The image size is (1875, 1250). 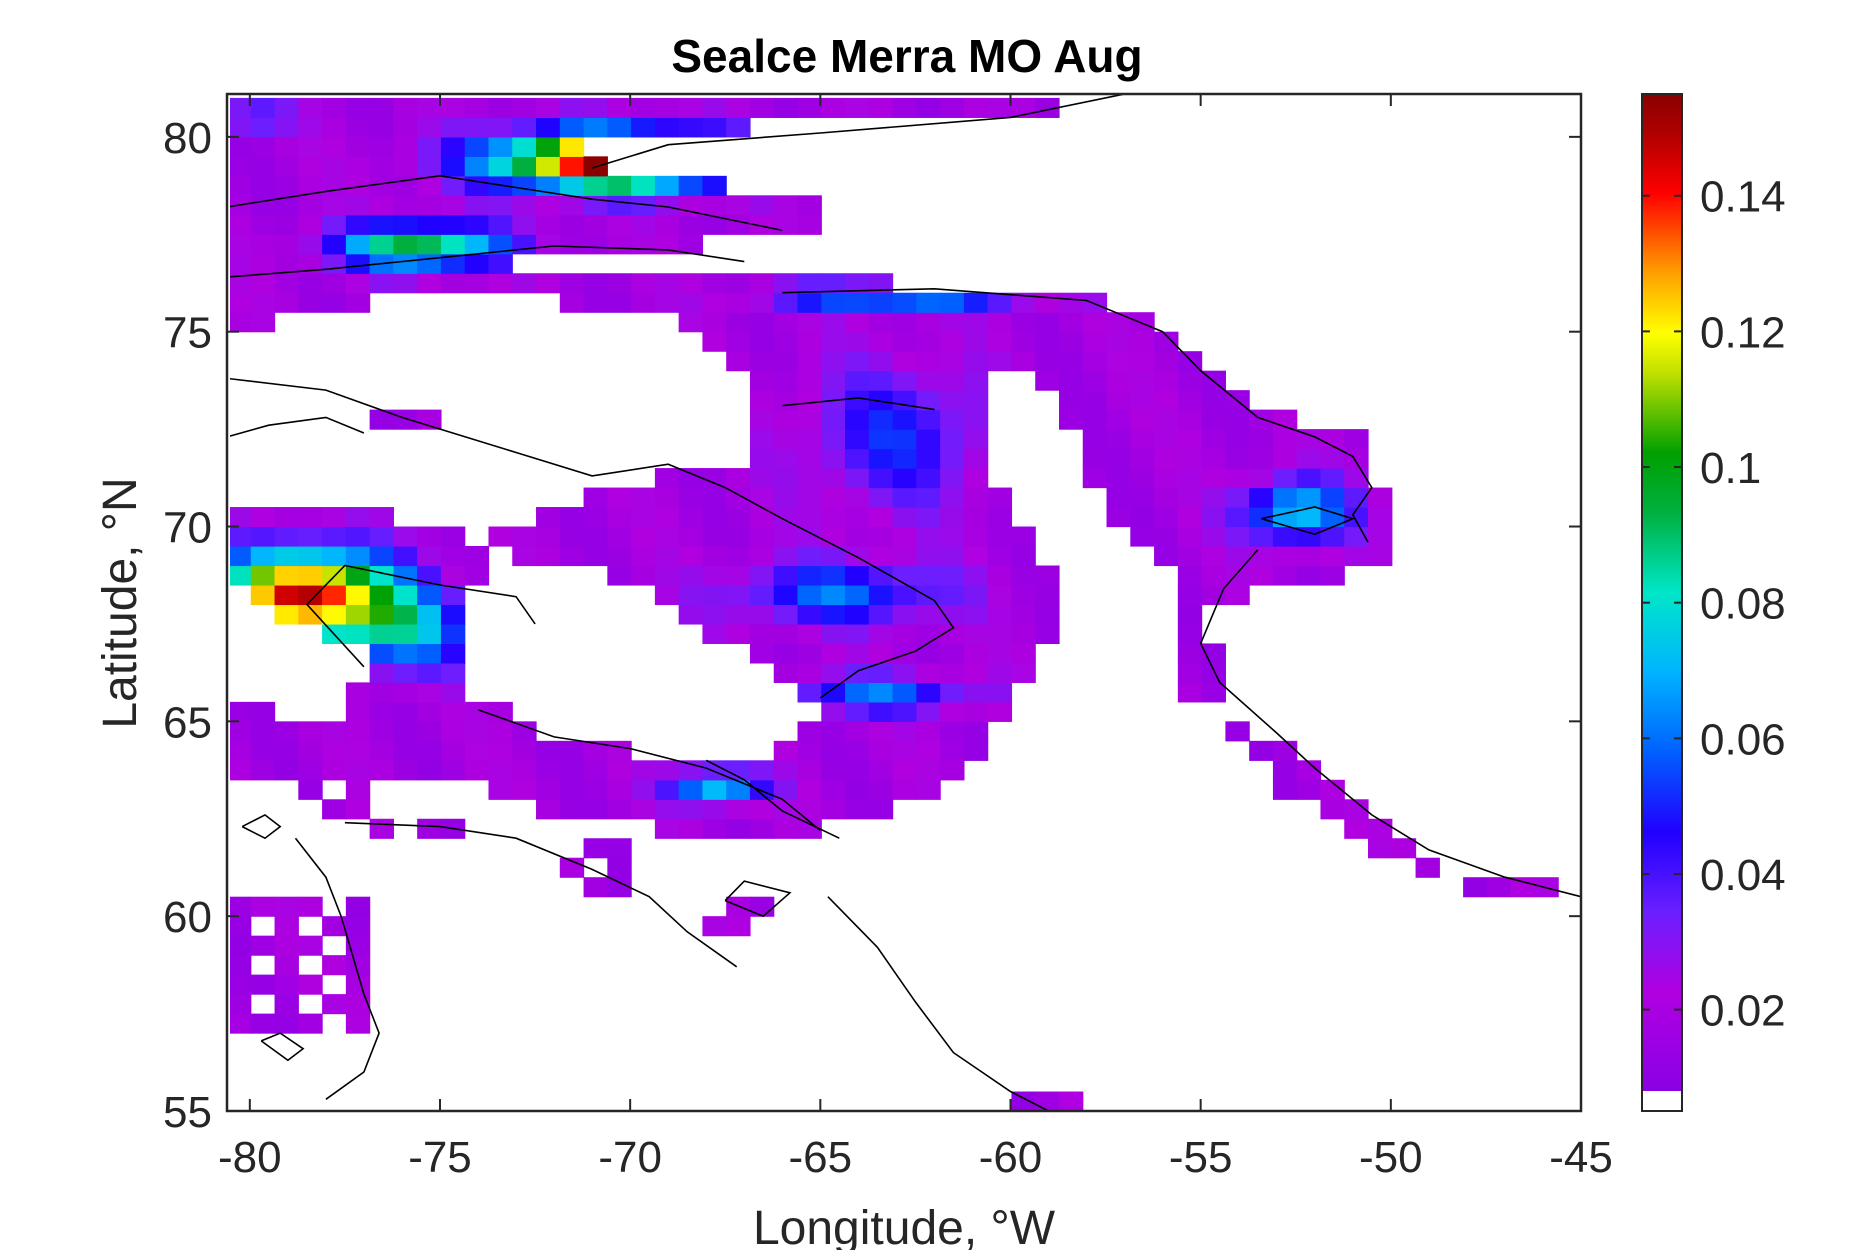 I want to click on y-axis-label: Latitude, °N, so click(x=120, y=602).